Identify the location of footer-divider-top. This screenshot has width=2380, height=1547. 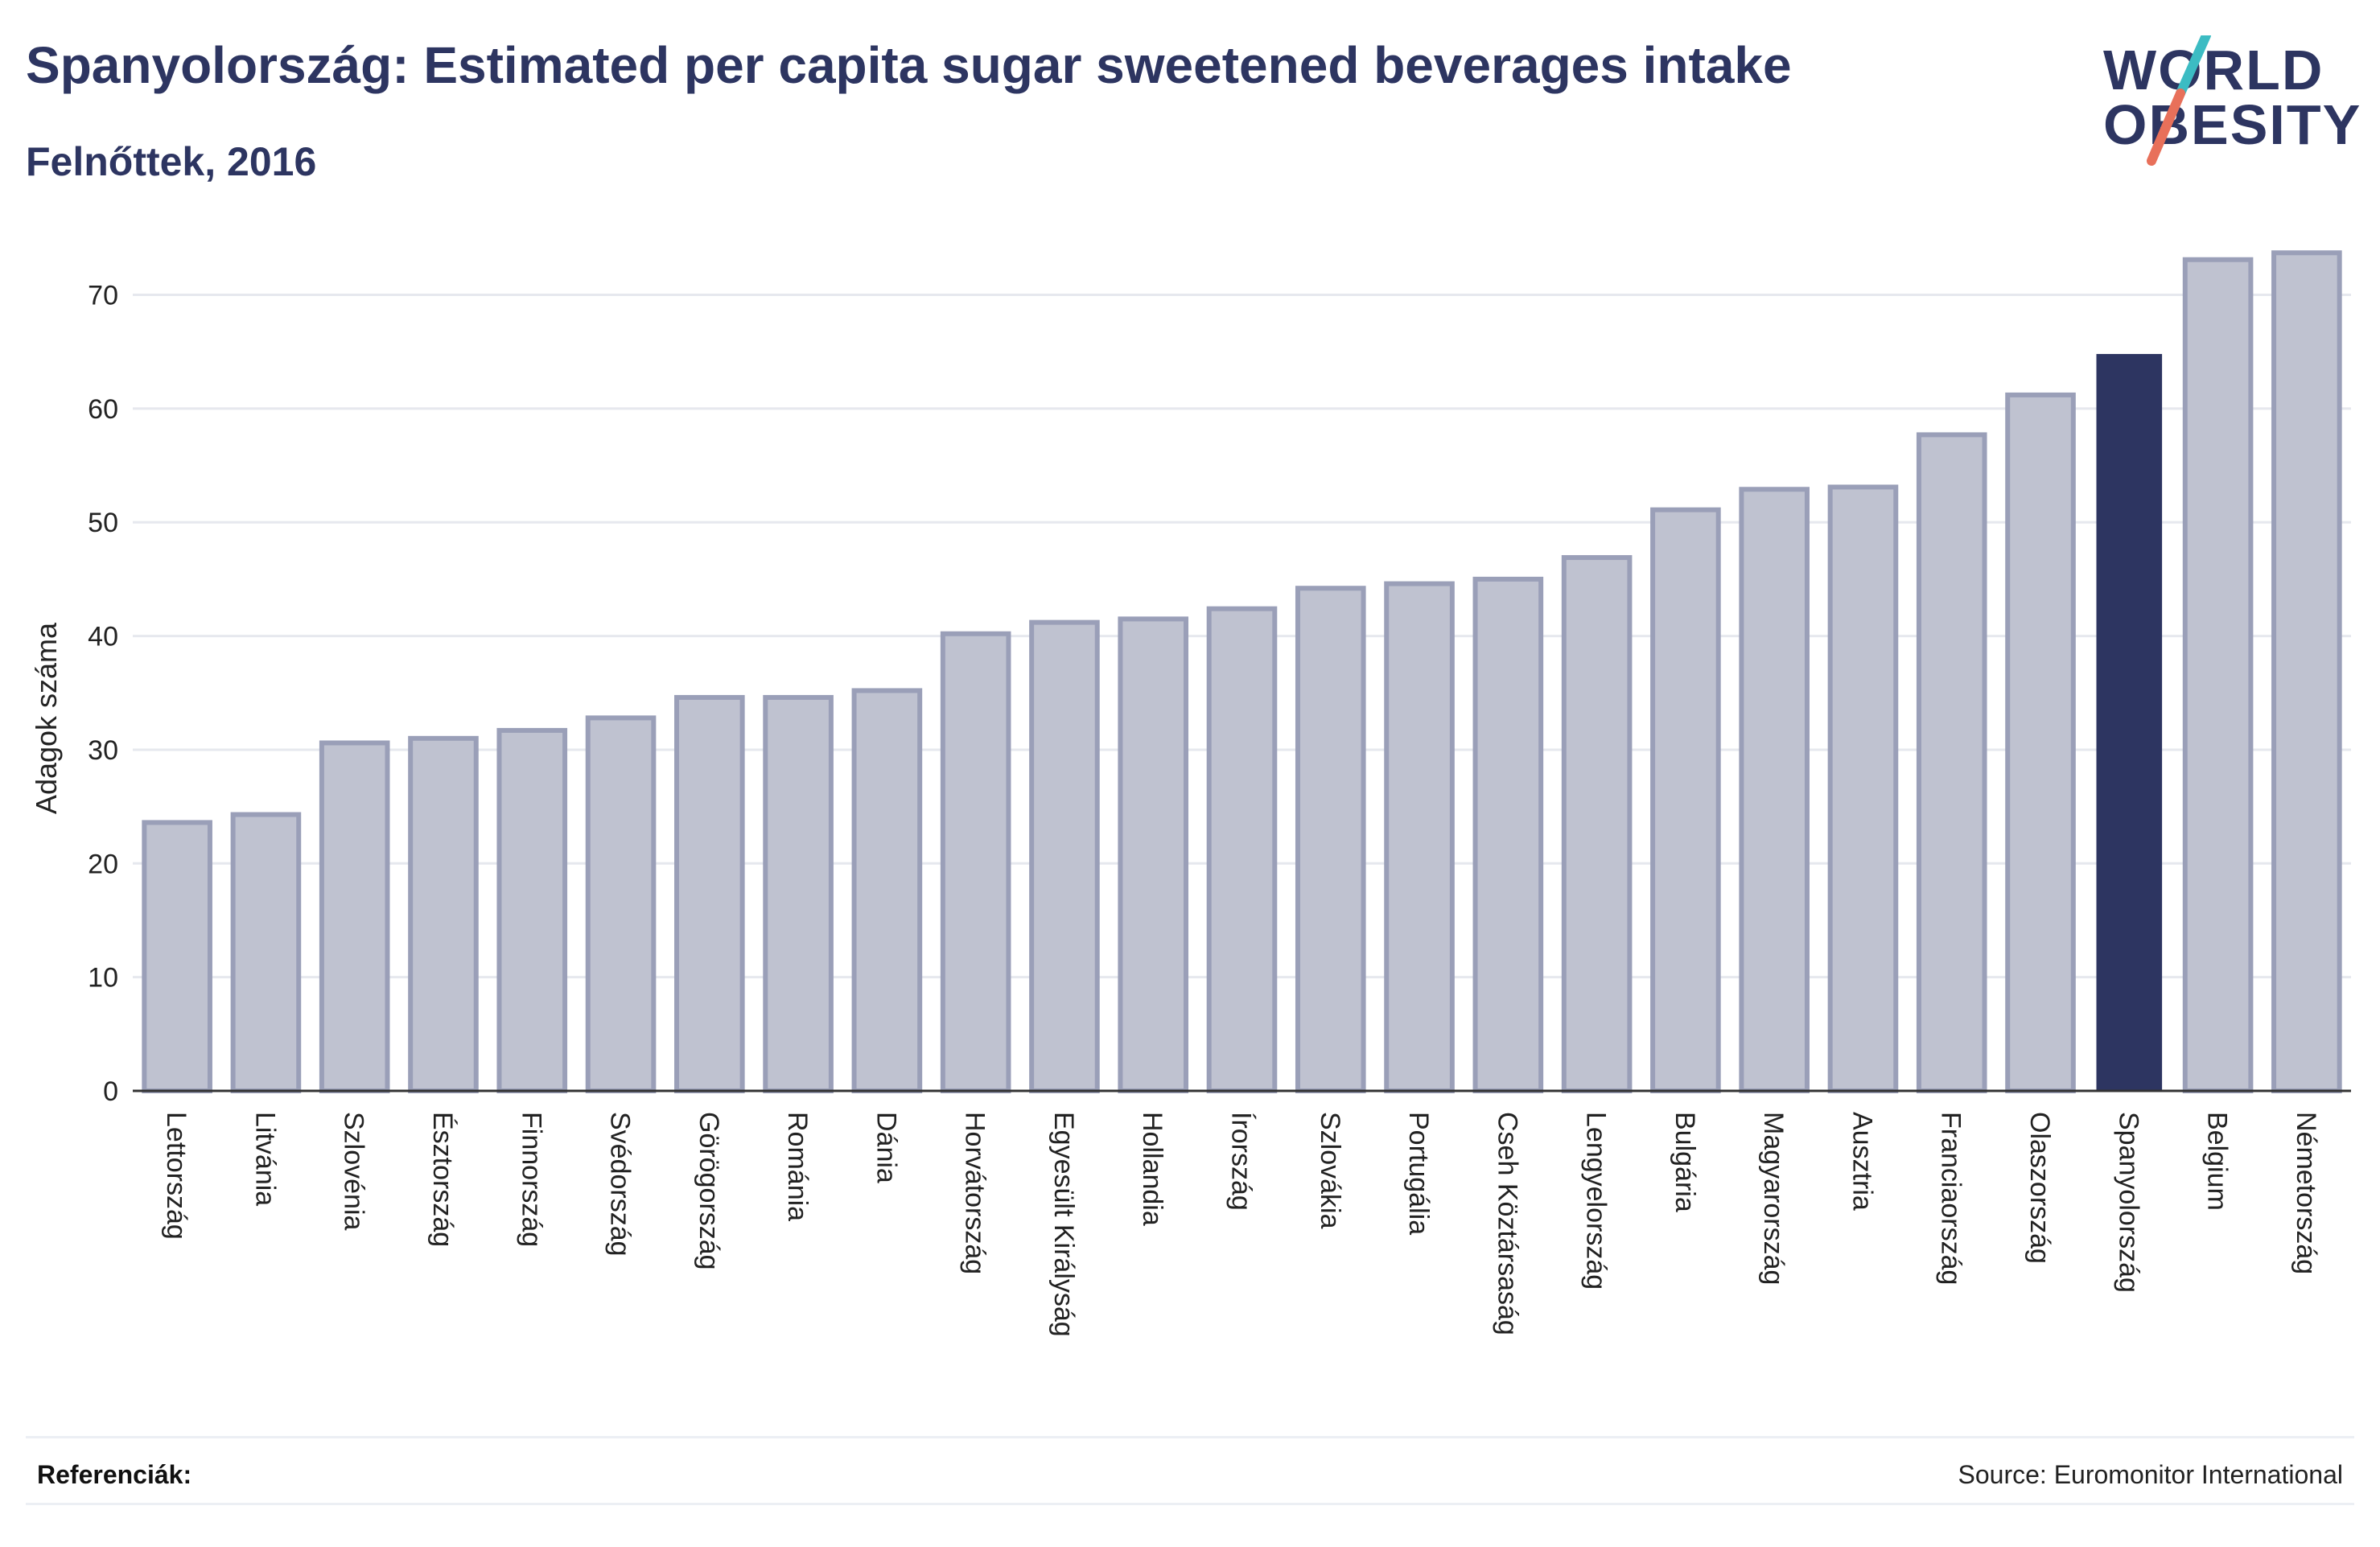
(1190, 1437).